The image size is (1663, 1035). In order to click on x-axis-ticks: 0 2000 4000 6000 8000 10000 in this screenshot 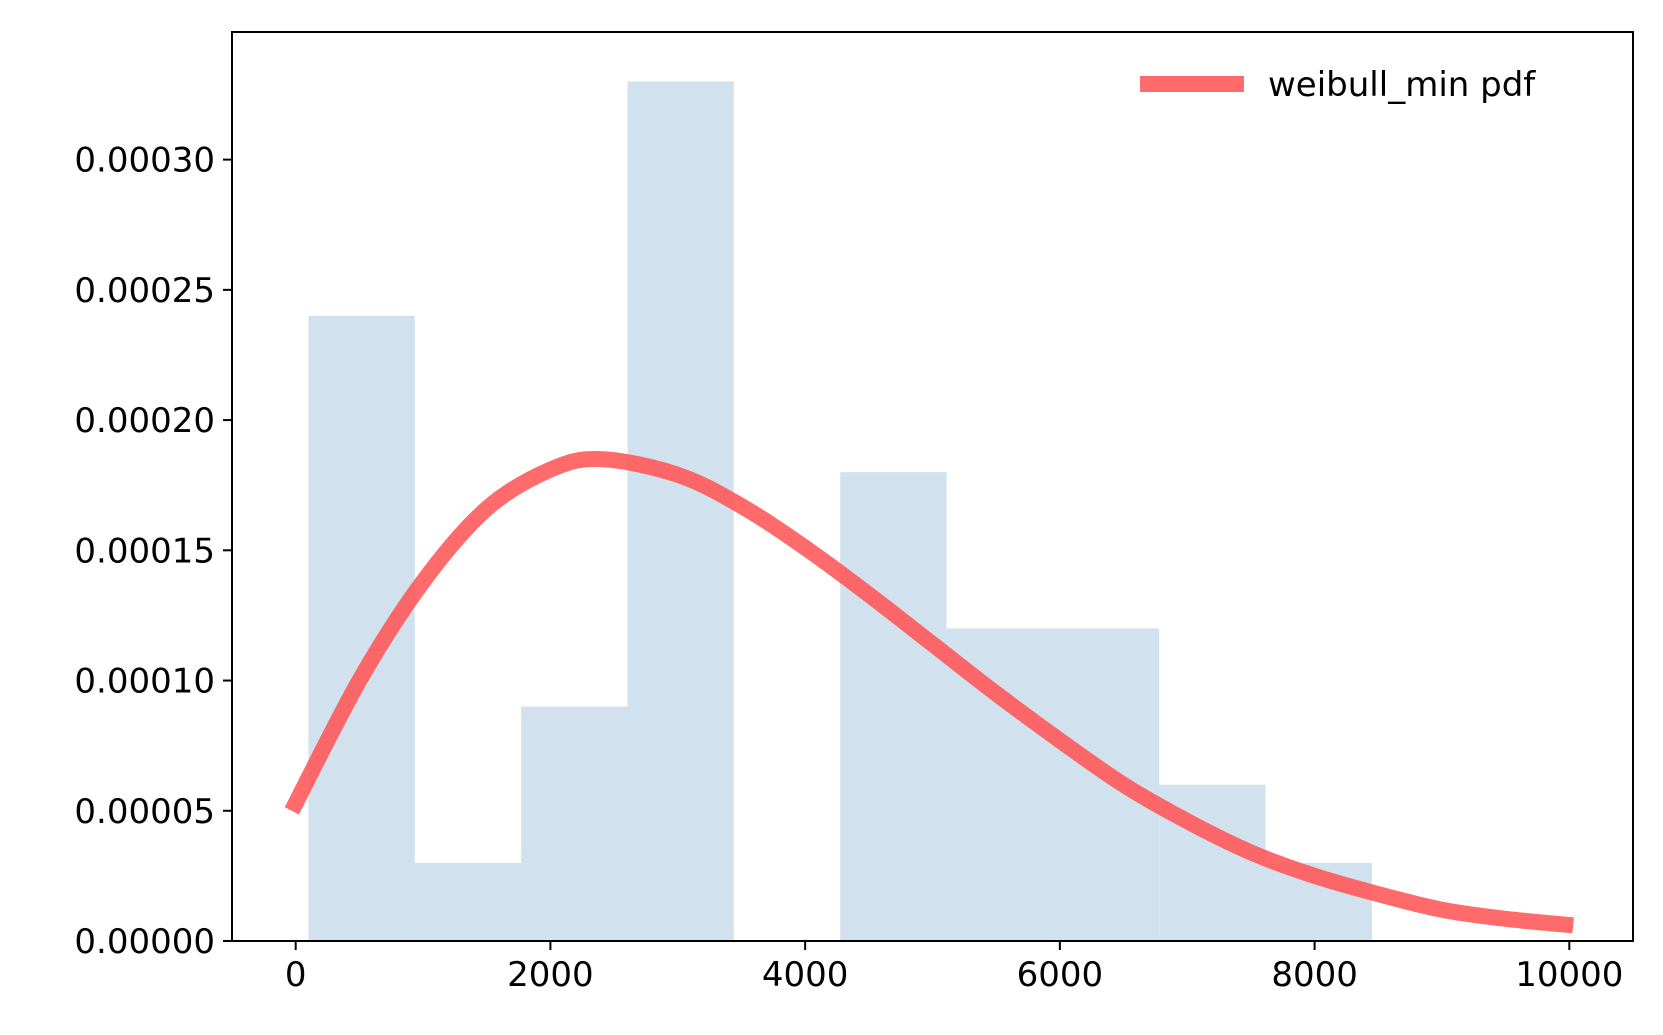, I will do `click(954, 968)`.